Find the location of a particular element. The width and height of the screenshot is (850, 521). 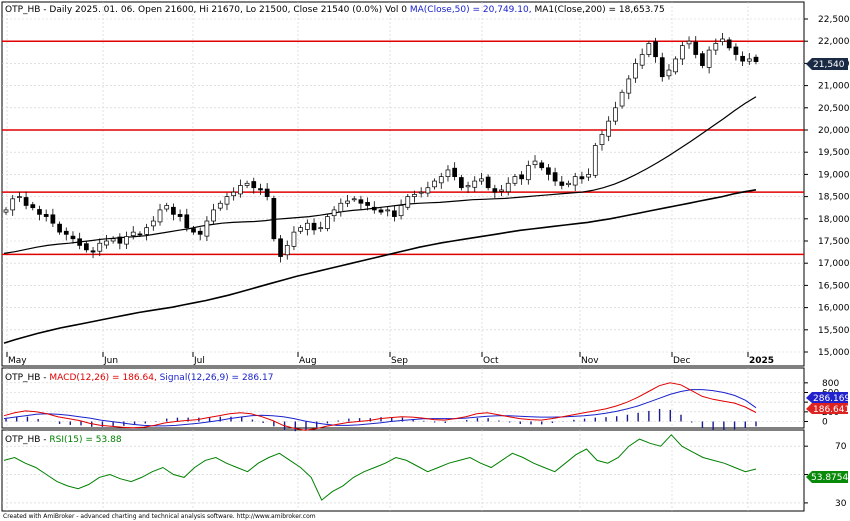

month-label: Dec is located at coordinates (681, 361).